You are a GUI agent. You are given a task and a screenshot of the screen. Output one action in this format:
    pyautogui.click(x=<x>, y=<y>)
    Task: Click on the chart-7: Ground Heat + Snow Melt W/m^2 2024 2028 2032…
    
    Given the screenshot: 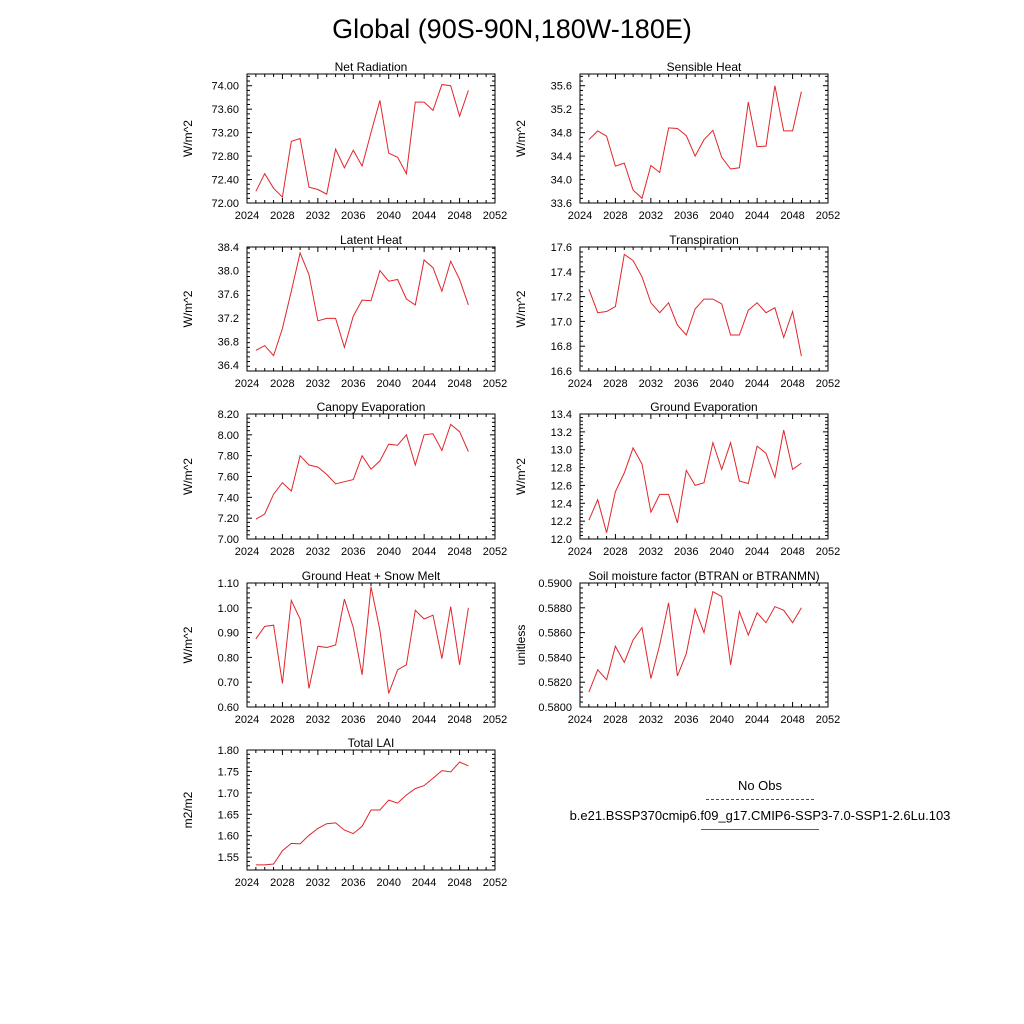 What is the action you would take?
    pyautogui.click(x=344, y=647)
    